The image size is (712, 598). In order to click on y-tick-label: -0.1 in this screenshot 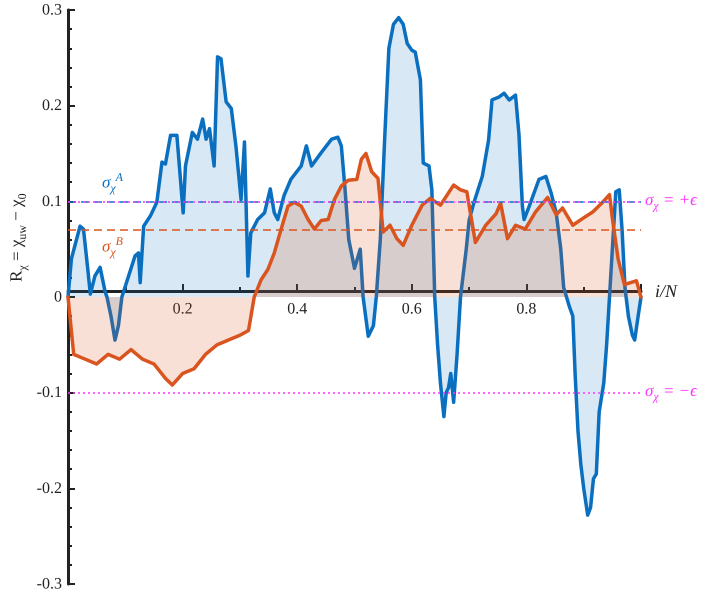, I will do `click(49, 393)`.